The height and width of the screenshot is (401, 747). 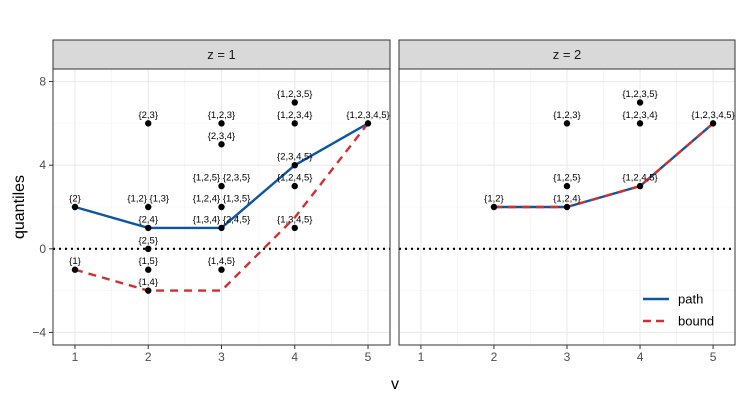 I want to click on point-label: {1,4,5}, so click(x=221, y=261).